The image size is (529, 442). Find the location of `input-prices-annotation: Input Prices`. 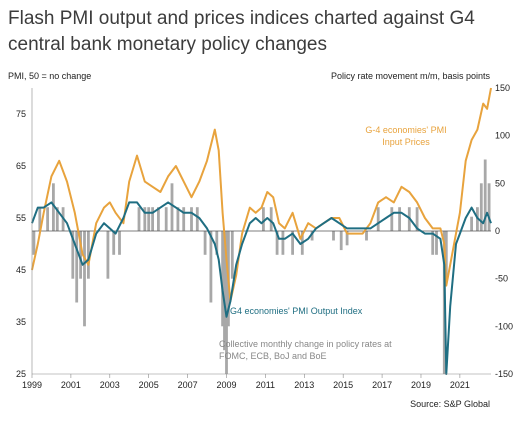

input-prices-annotation: Input Prices is located at coordinates (406, 142).